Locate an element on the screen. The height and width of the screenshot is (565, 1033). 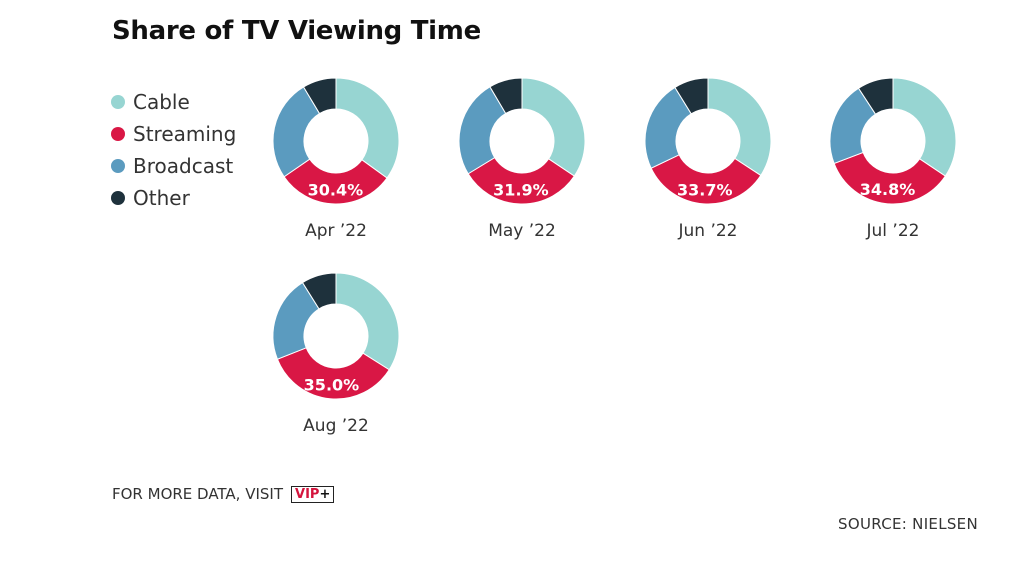
legend-item-broadcast: Broadcast is located at coordinates (173, 166).